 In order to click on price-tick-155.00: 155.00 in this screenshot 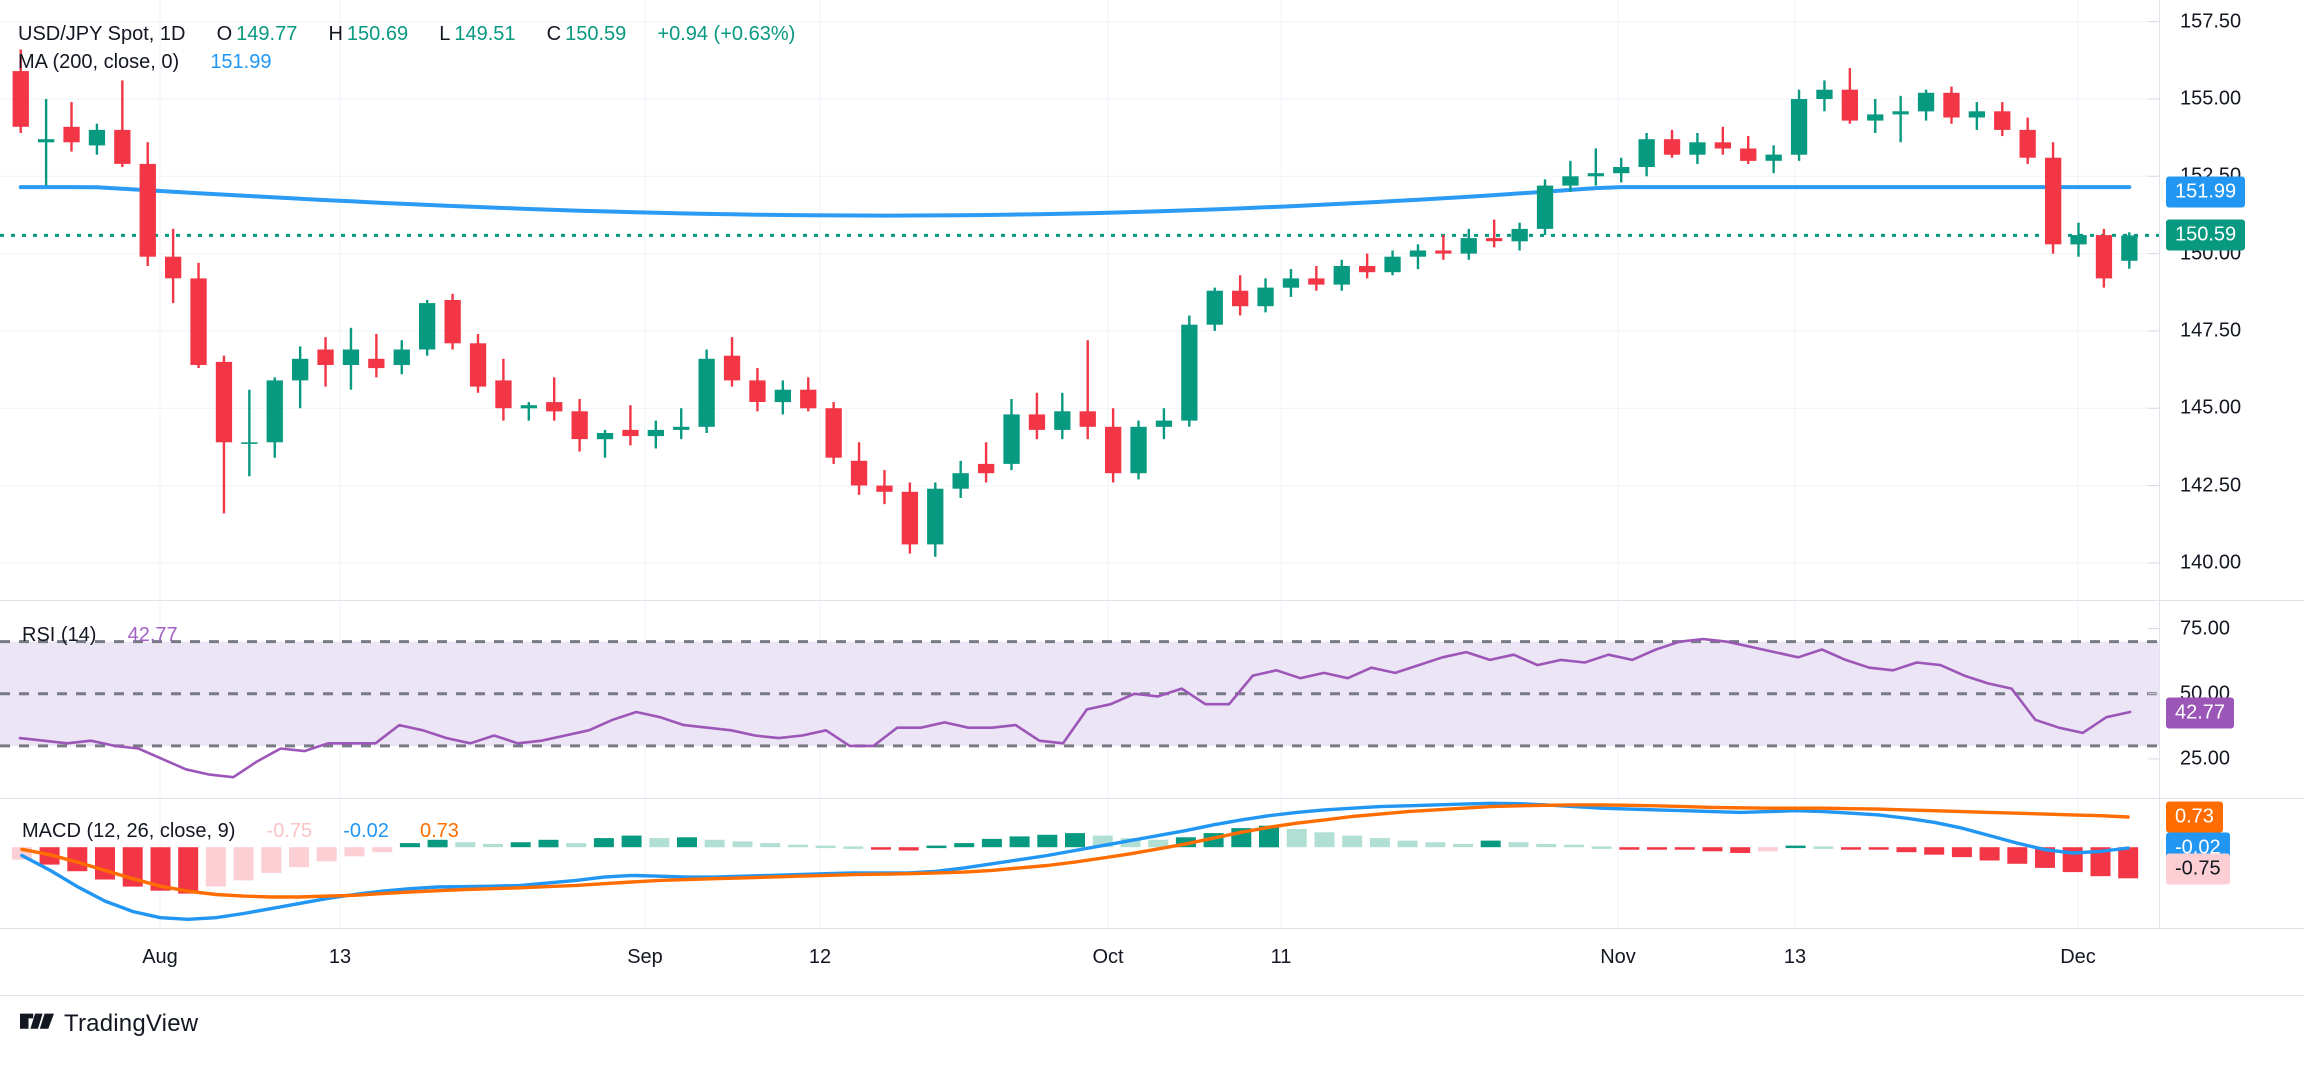, I will do `click(2211, 98)`.